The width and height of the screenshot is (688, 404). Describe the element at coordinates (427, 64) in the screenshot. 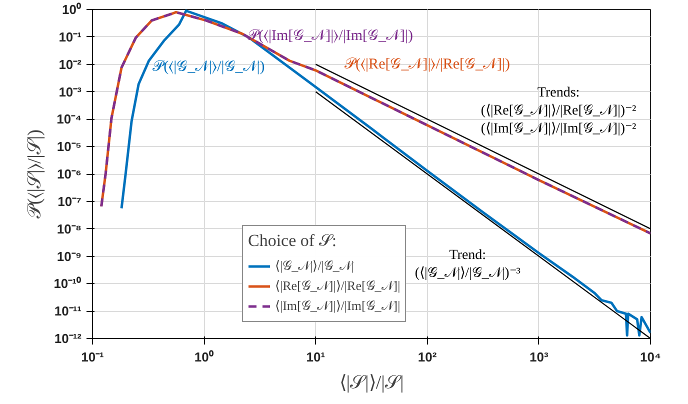

I see `annotation: 𝒫(⟨|Re[𝒢_𝒩]|⟩/|Re[𝒢_𝒩]|)` at that location.